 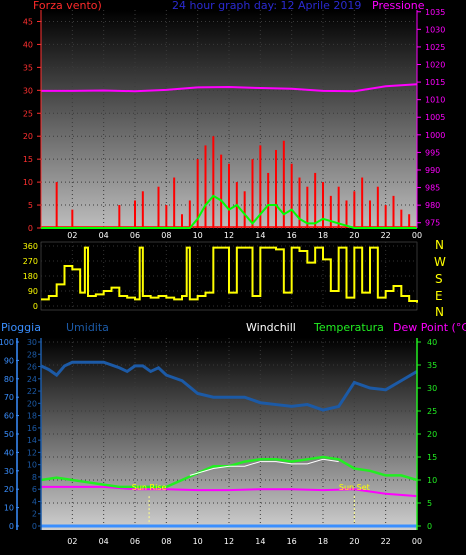 What do you see at coordinates (30, 276) in the screenshot?
I see `direction-tick-label: 180` at bounding box center [30, 276].